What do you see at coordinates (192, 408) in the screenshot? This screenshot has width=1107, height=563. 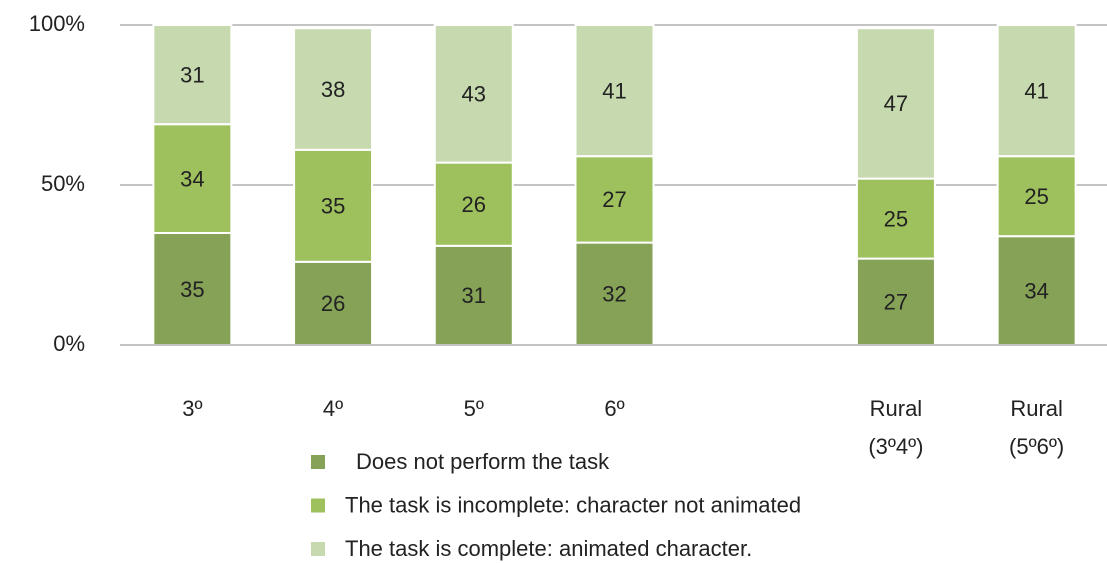 I see `x-tick-label: 3º` at bounding box center [192, 408].